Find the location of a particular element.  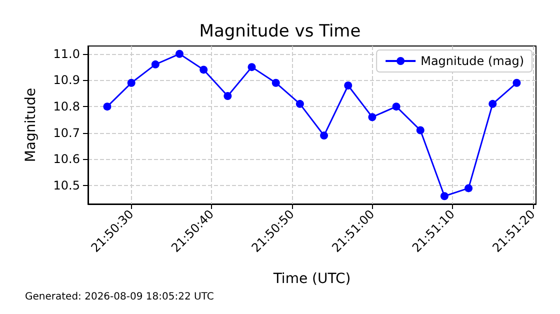

y-tick-label: 11.0 is located at coordinates (66, 53).